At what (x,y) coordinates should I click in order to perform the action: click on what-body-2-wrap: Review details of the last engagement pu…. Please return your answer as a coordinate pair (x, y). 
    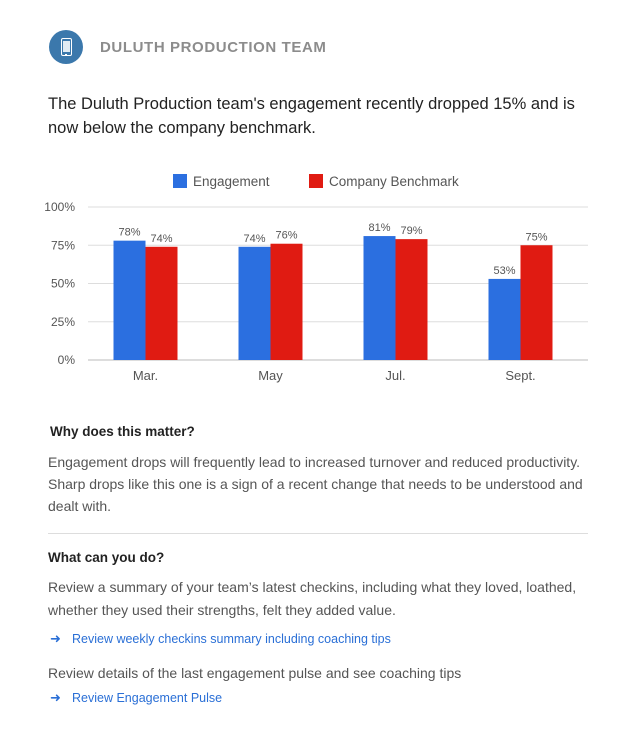
    Looking at the image, I should click on (320, 673).